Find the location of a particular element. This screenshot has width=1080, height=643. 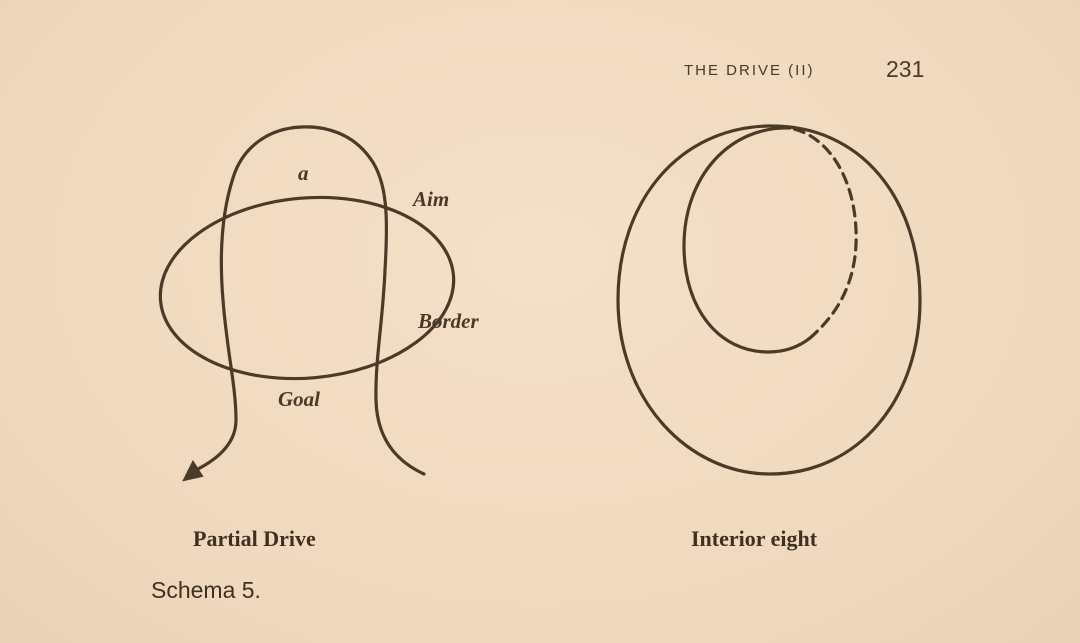

drive-loop-path is located at coordinates (310, 300).